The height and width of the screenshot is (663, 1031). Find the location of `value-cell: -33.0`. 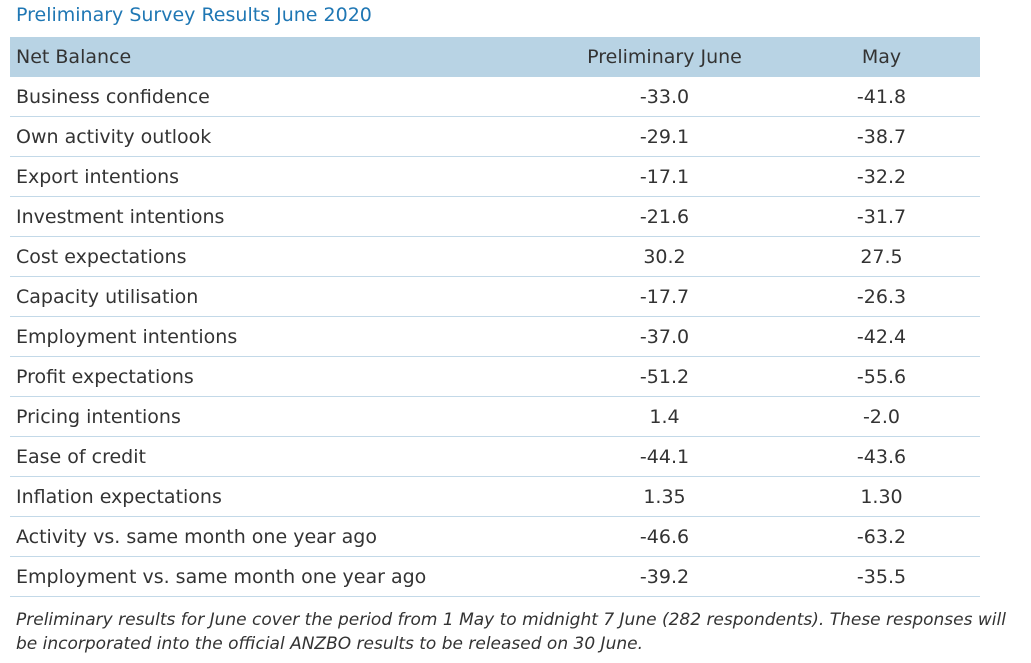

value-cell: -33.0 is located at coordinates (661, 97).